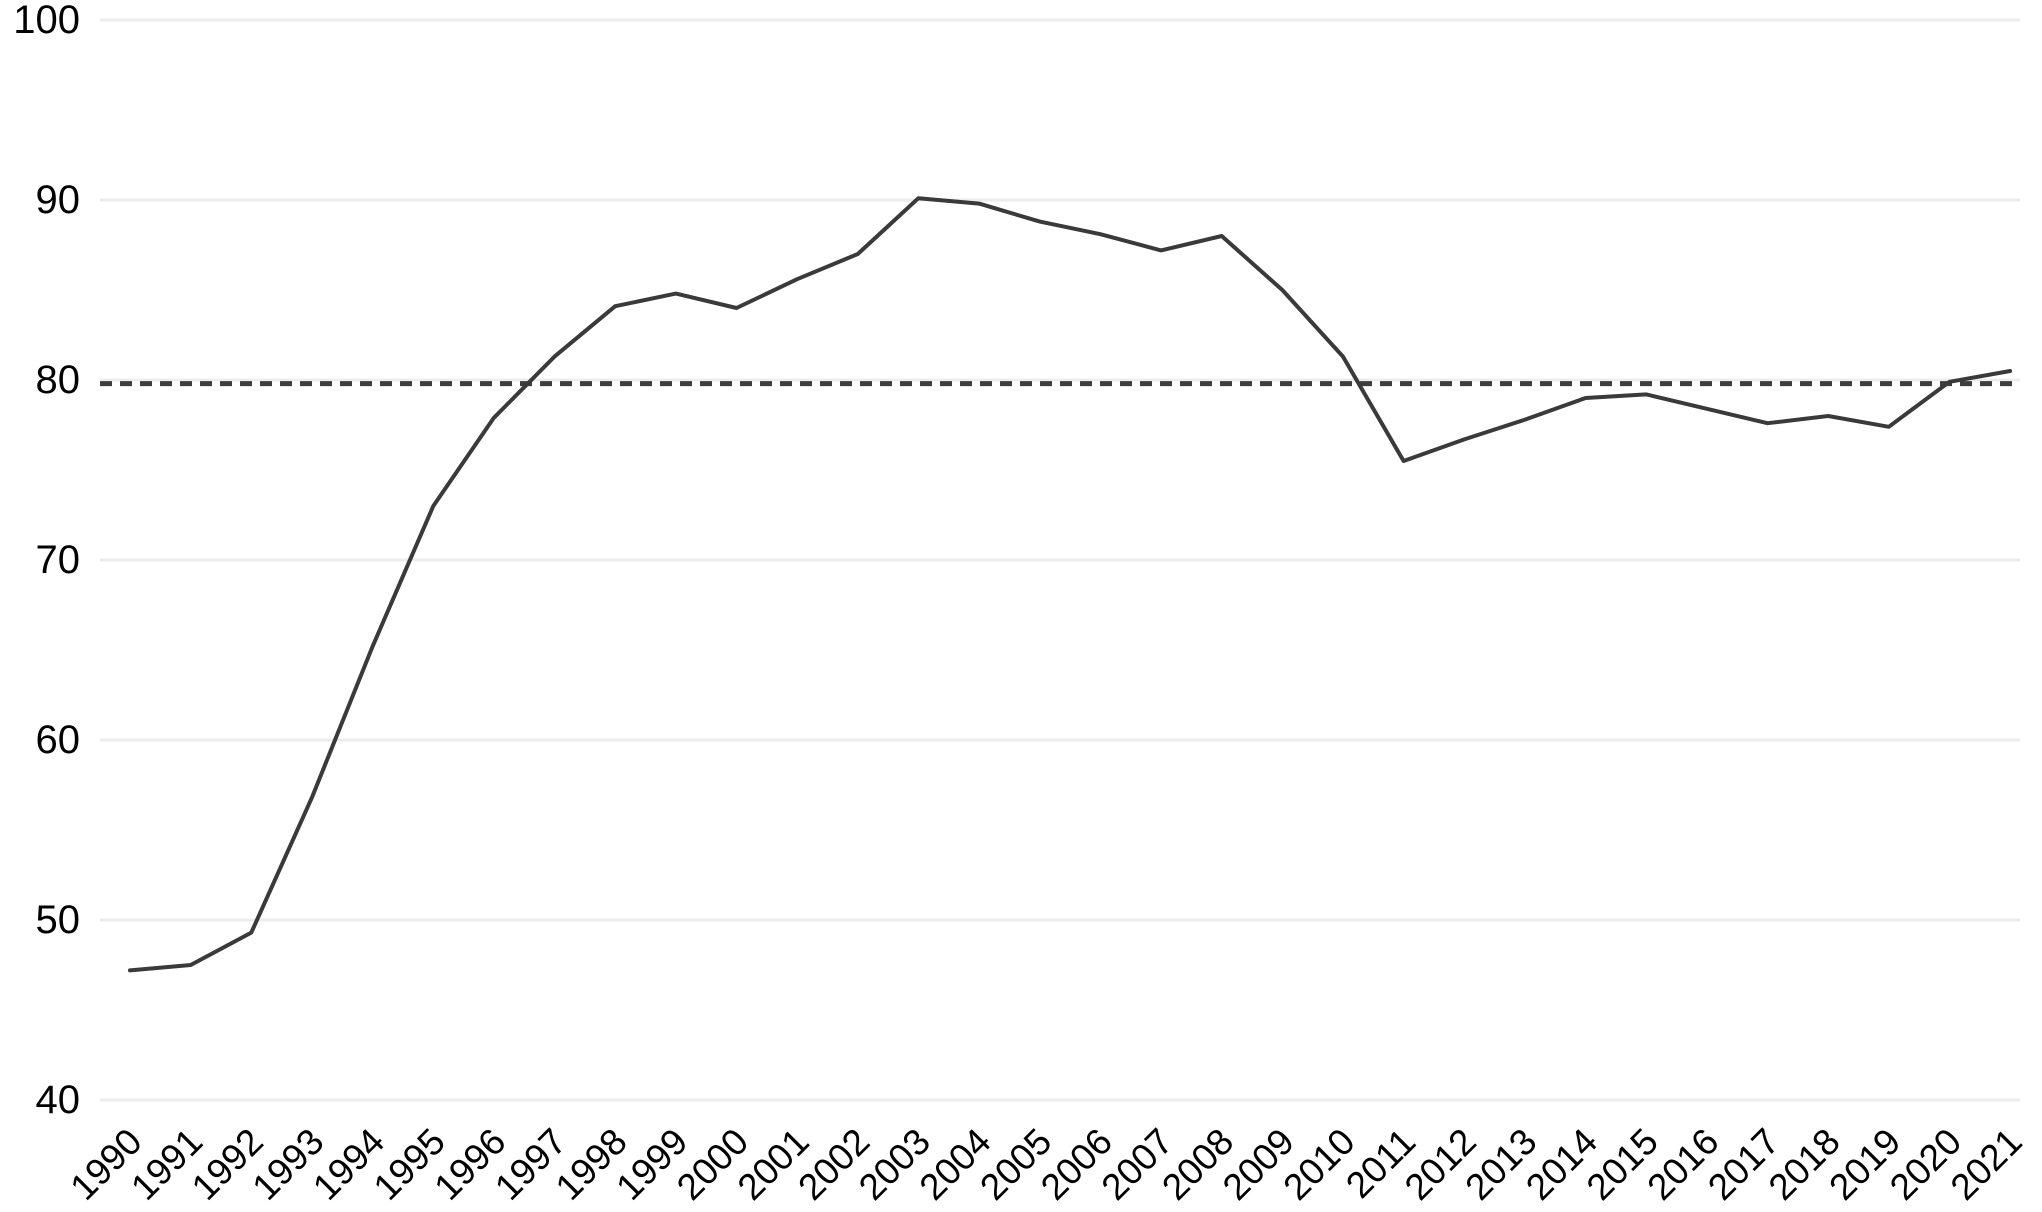 The width and height of the screenshot is (2042, 1212). I want to click on y-tick-label-50: 50, so click(58, 920).